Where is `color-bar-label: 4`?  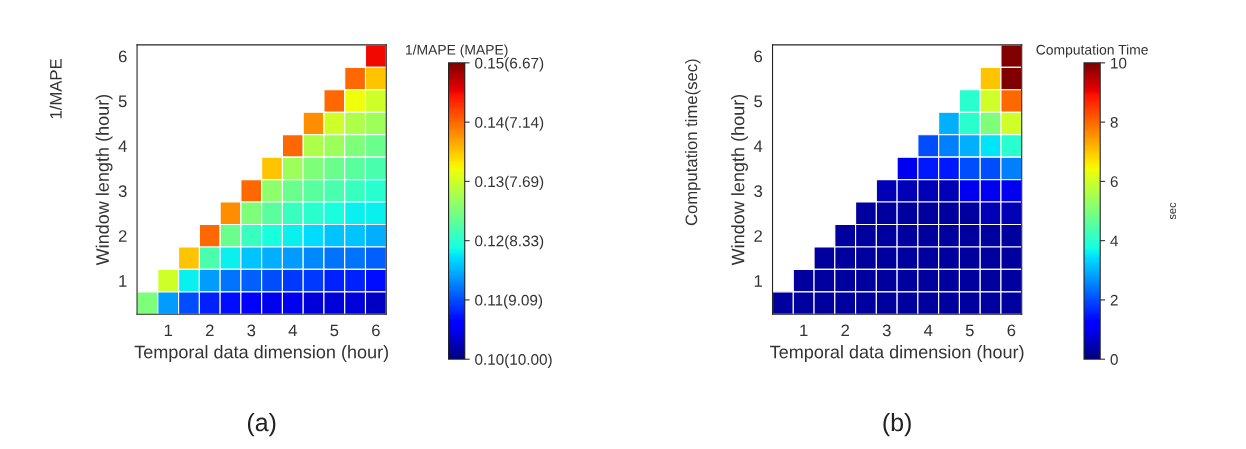
color-bar-label: 4 is located at coordinates (1114, 241).